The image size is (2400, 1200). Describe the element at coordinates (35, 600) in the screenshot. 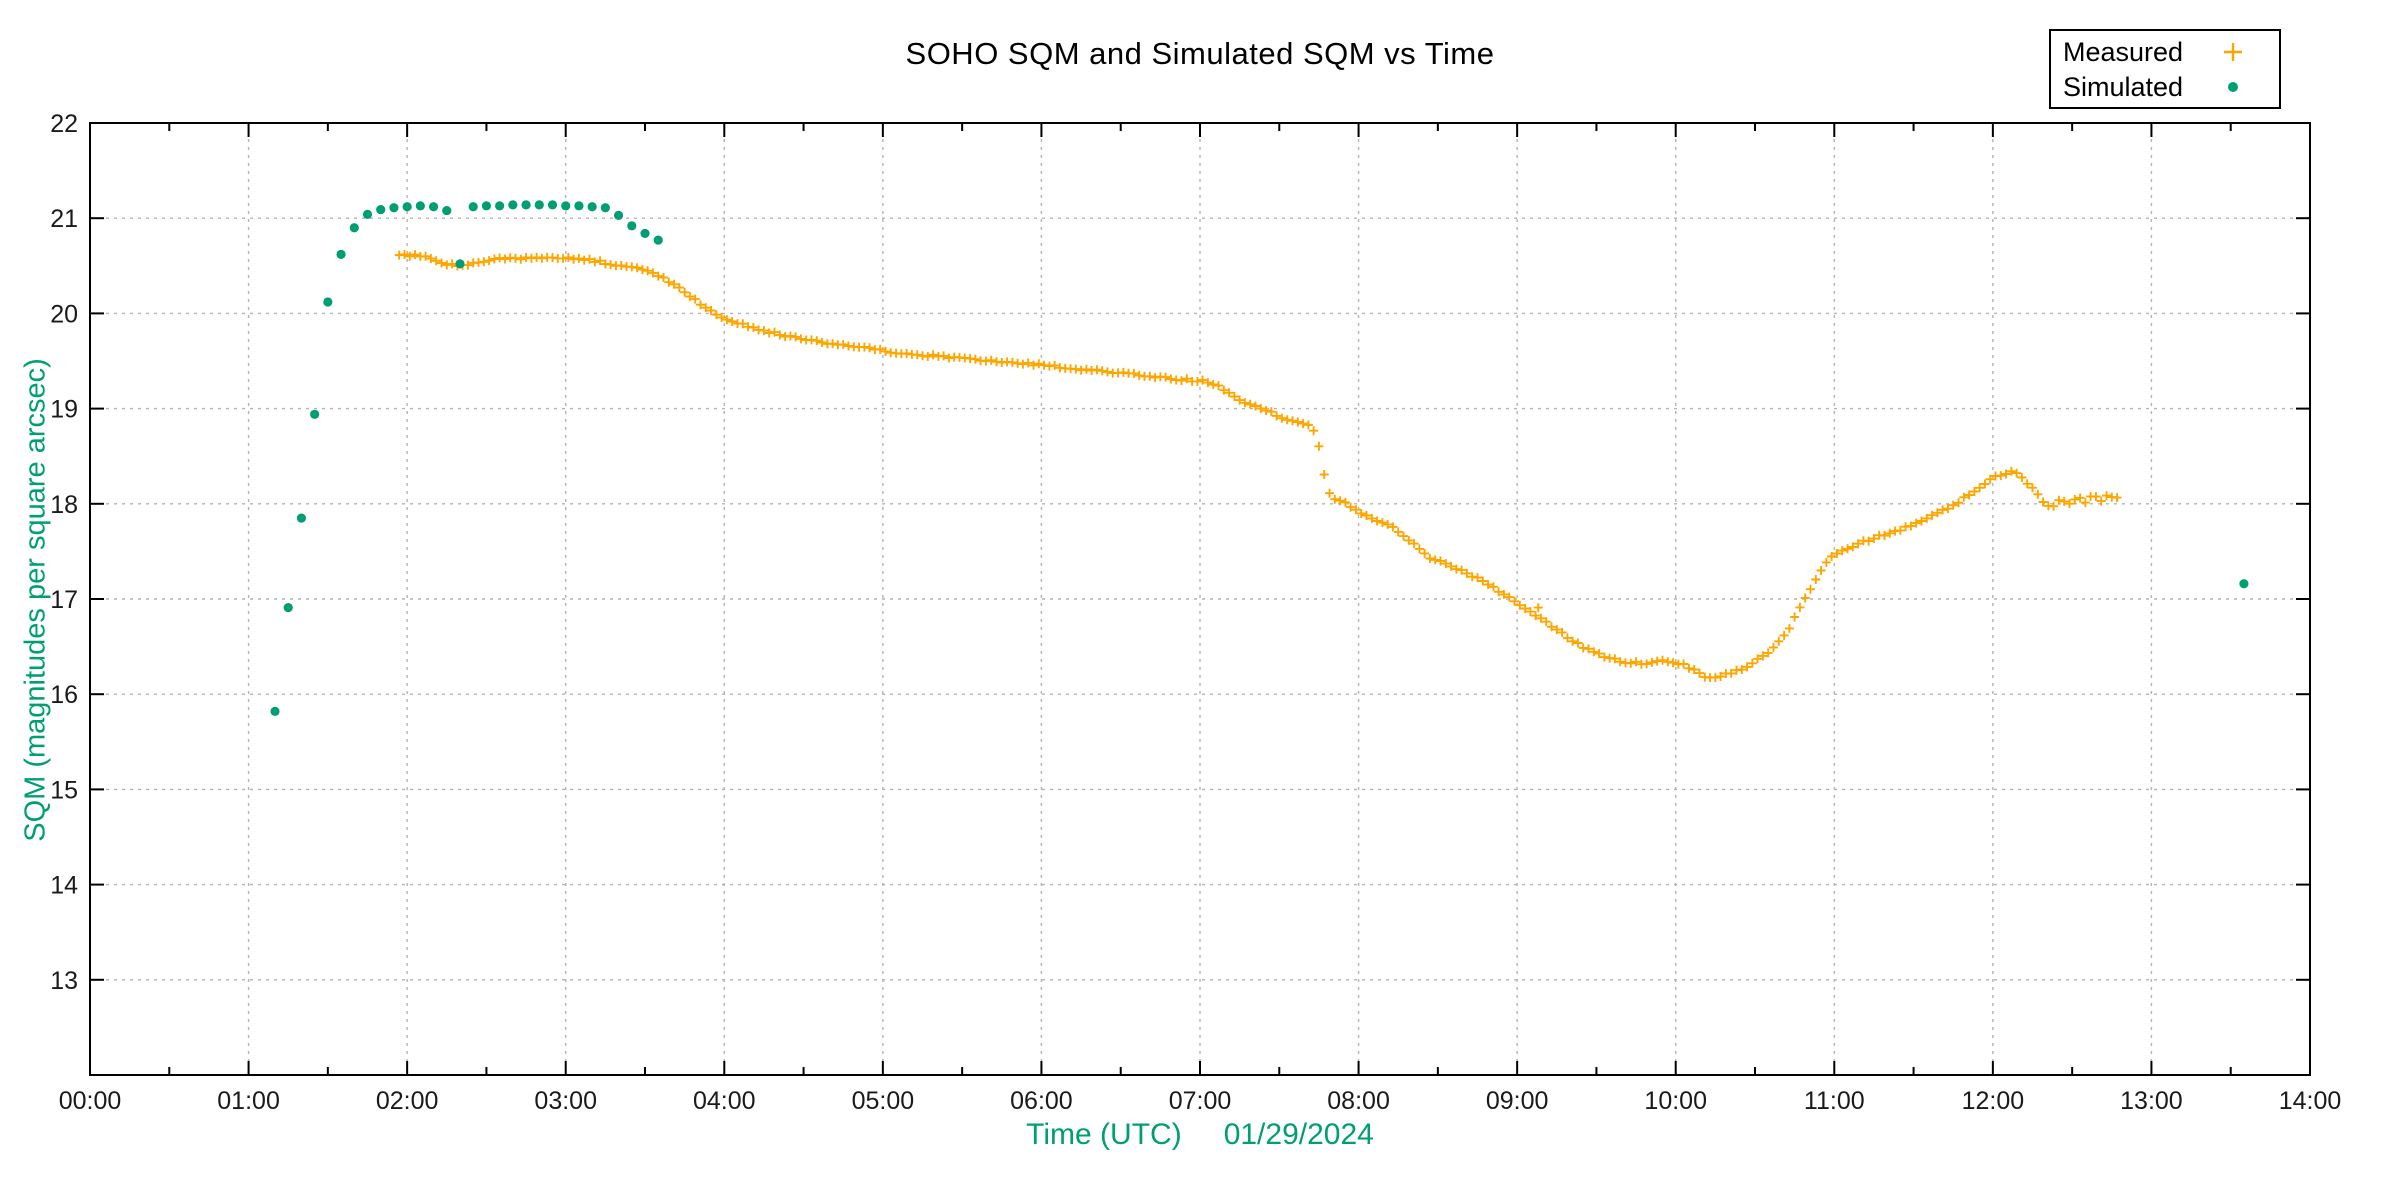

I see `y-axis-label: SQM (magnitudes per square arcsec)` at that location.